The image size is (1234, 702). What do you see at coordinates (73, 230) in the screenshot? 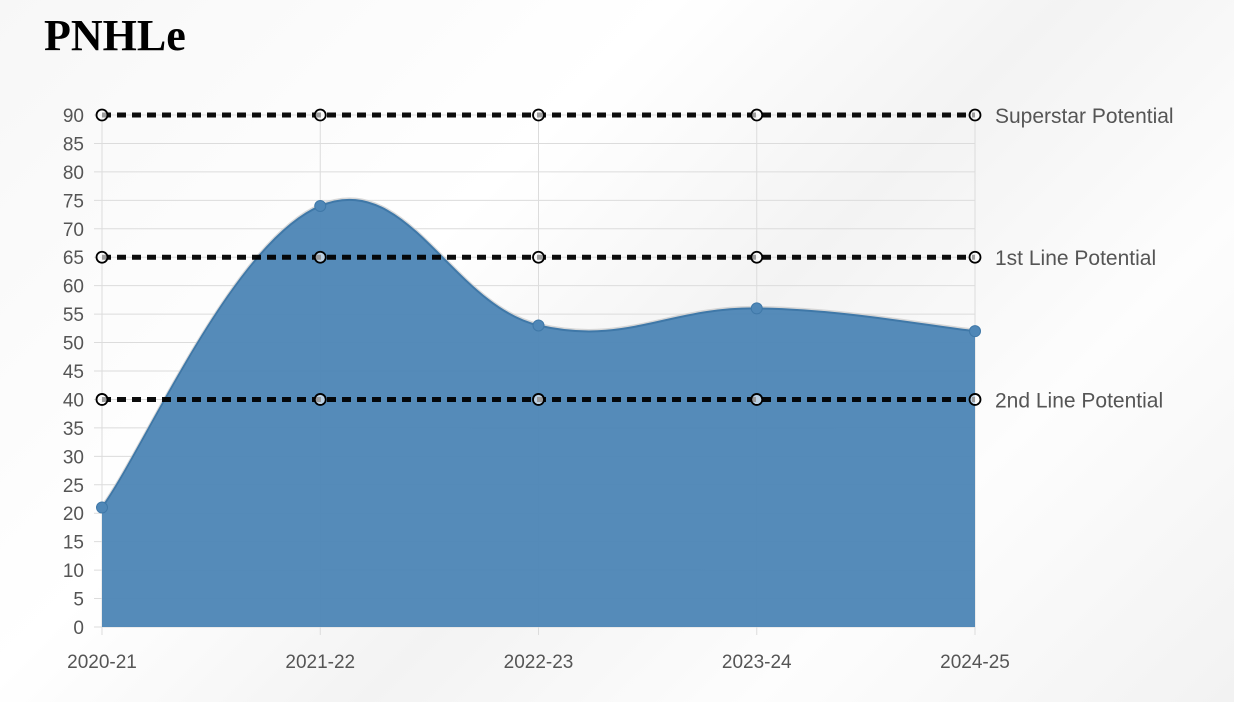
I see `y-tick-label: 70` at bounding box center [73, 230].